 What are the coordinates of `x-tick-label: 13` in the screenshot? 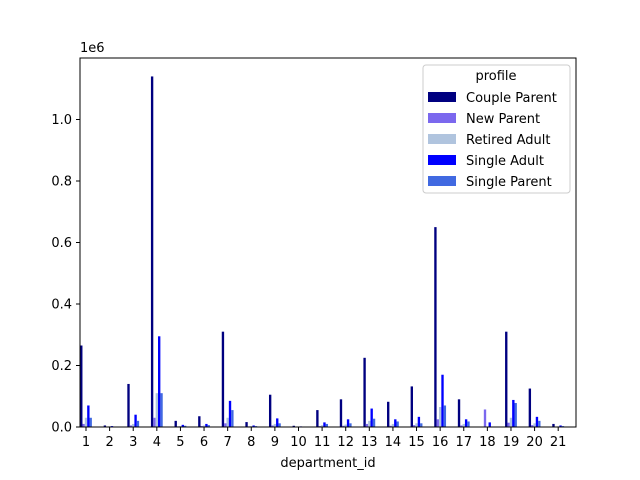 It's located at (369, 442).